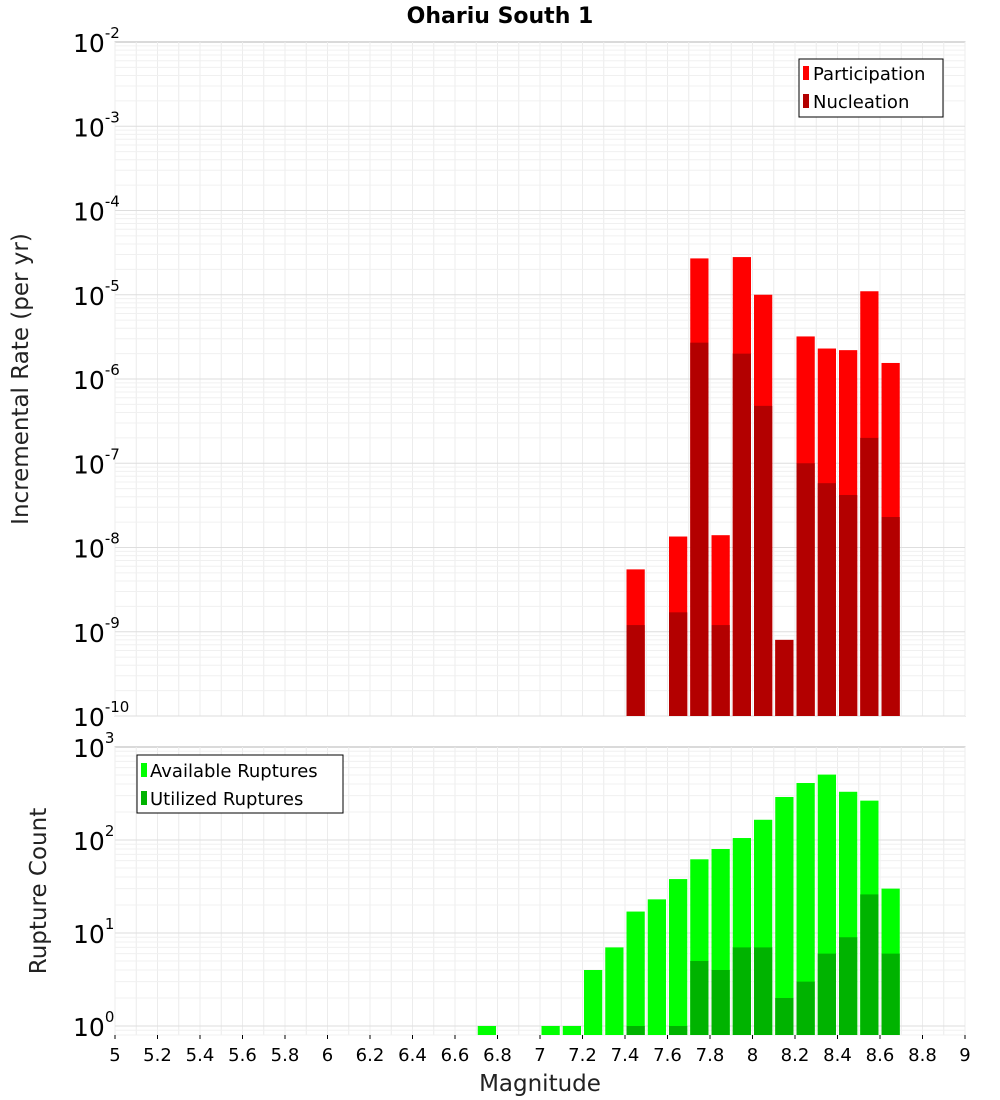 Image resolution: width=1000 pixels, height=1100 pixels. What do you see at coordinates (112, 202) in the screenshot?
I see `top-y-tick-exponent: -4` at bounding box center [112, 202].